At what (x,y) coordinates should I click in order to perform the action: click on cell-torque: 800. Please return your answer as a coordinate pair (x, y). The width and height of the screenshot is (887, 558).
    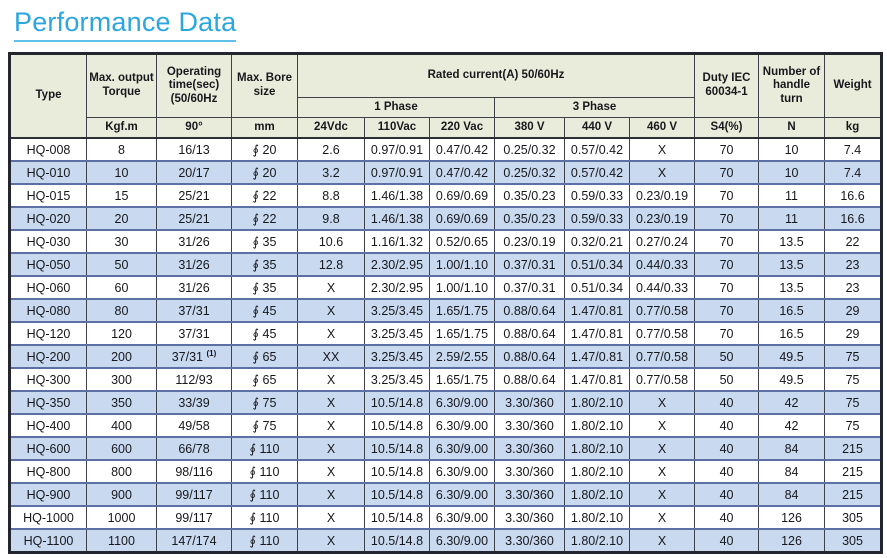
    Looking at the image, I should click on (121, 471).